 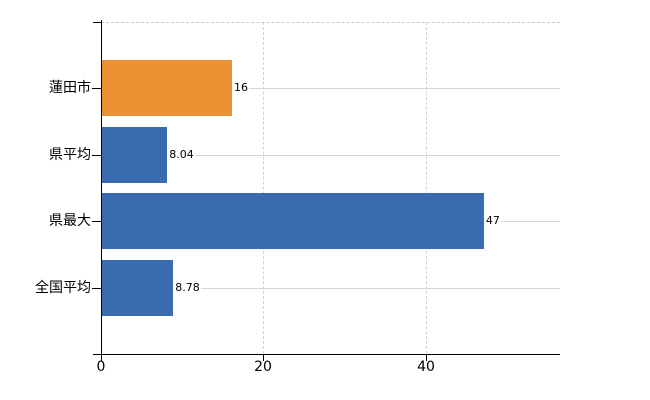 I want to click on bar-row-pref-average: 8.04, so click(x=331, y=155).